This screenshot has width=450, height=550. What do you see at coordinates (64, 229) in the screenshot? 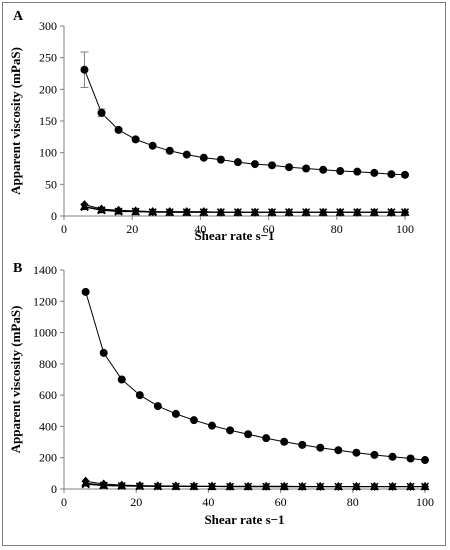
I see `panel-a-x-tick-label: 0` at bounding box center [64, 229].